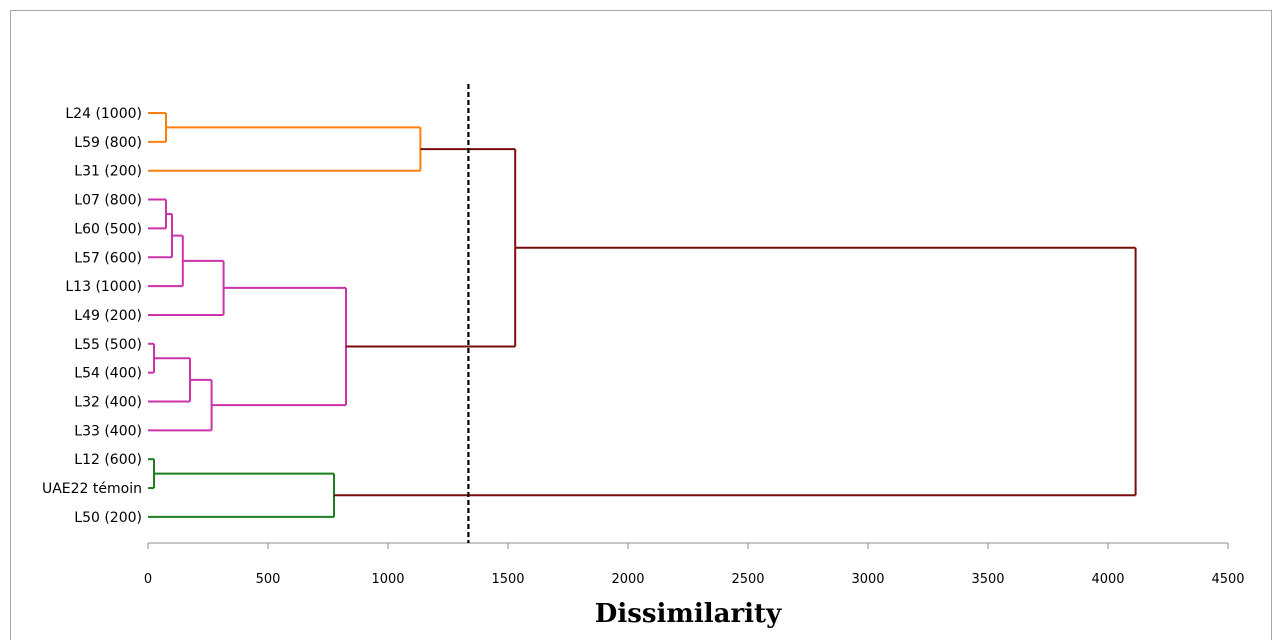 This screenshot has height=640, width=1274. What do you see at coordinates (1107, 579) in the screenshot?
I see `x-tick-label: 4000` at bounding box center [1107, 579].